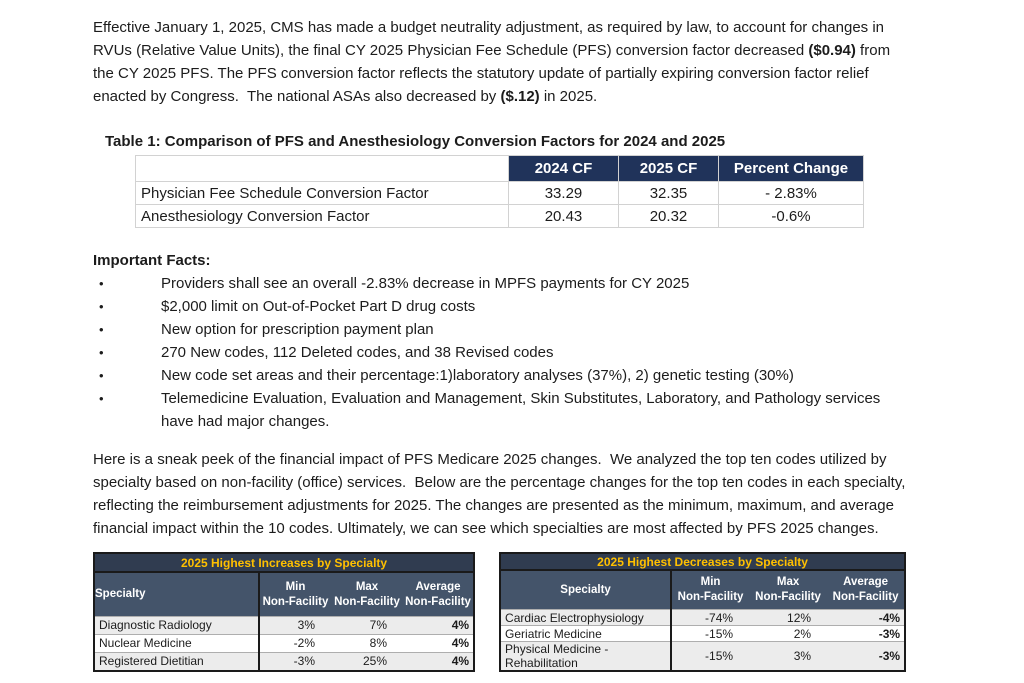  What do you see at coordinates (152, 260) in the screenshot?
I see `important-facts-heading: Important Facts:` at bounding box center [152, 260].